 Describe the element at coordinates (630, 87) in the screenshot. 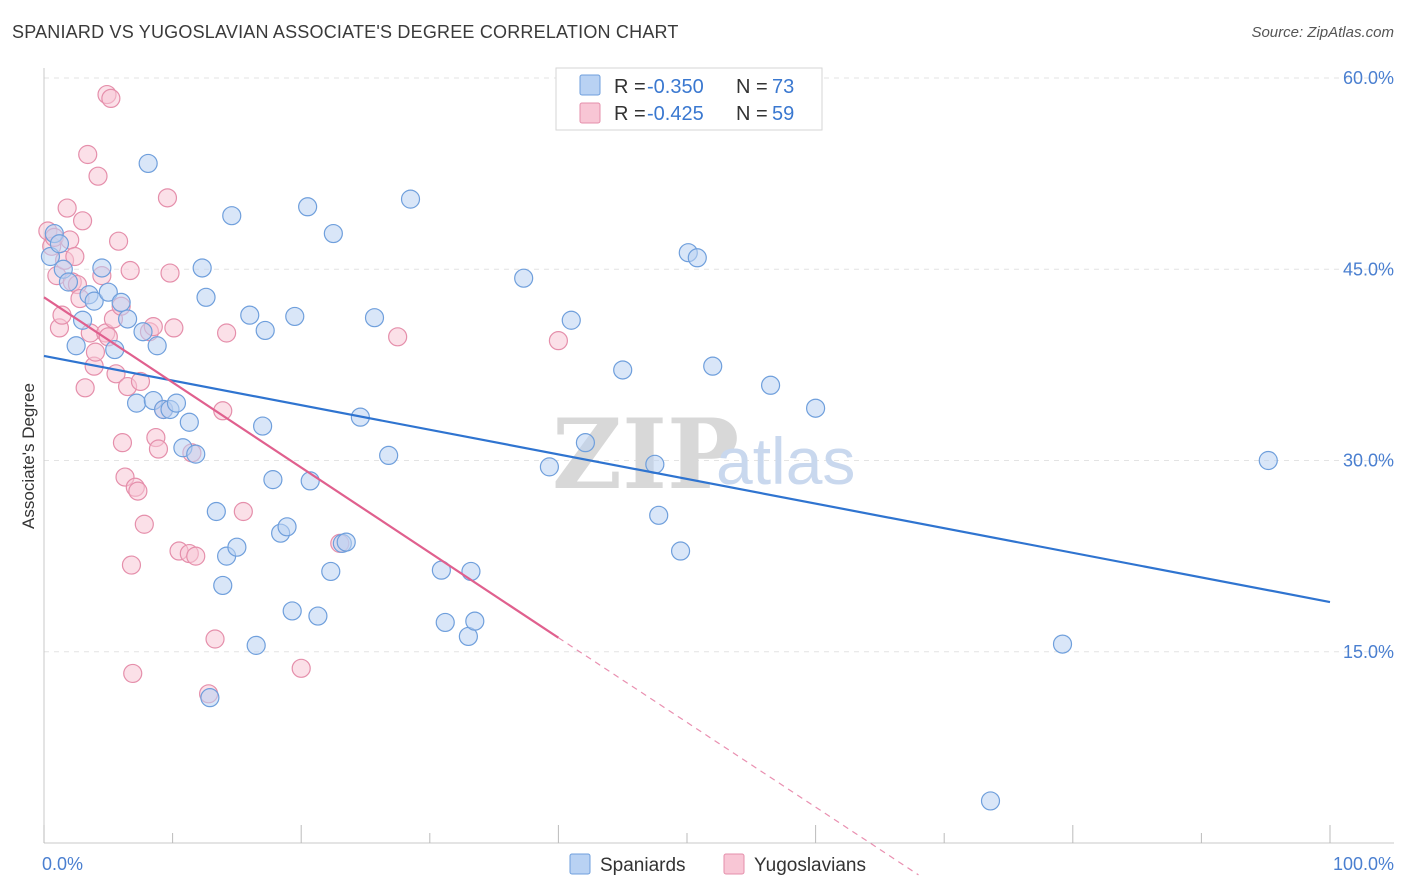

I see `legend-r-label-spaniards: R =` at that location.